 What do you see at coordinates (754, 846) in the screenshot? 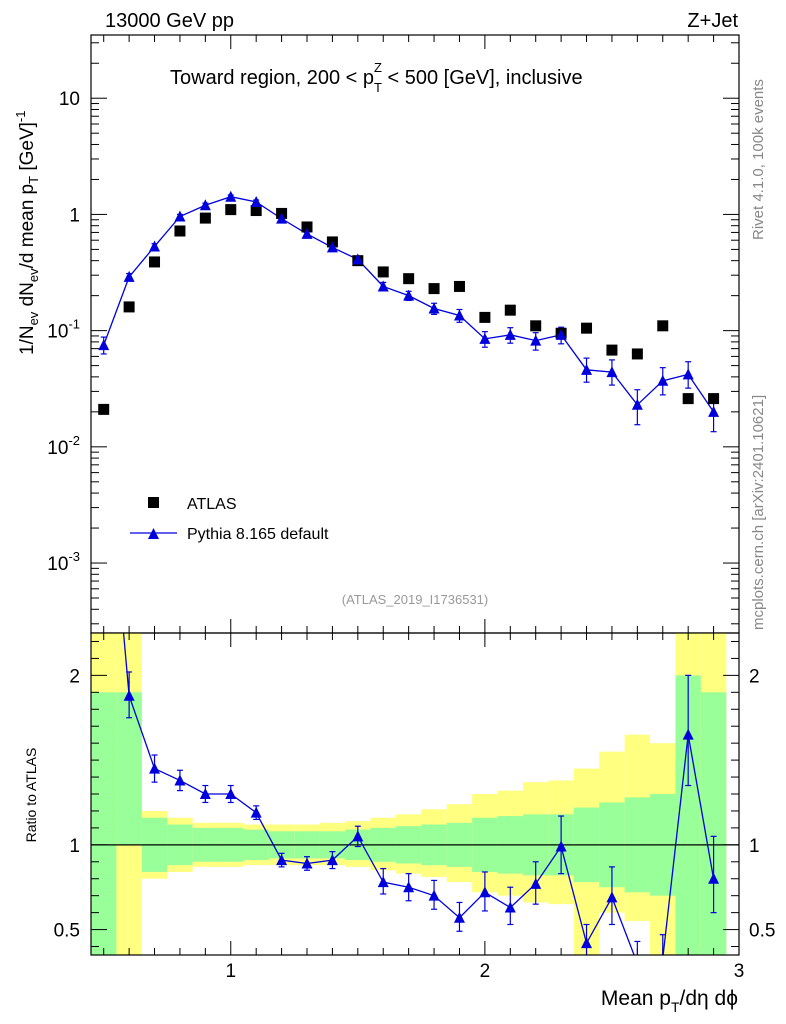
I see `ratio-tick-label-right: 1` at bounding box center [754, 846].